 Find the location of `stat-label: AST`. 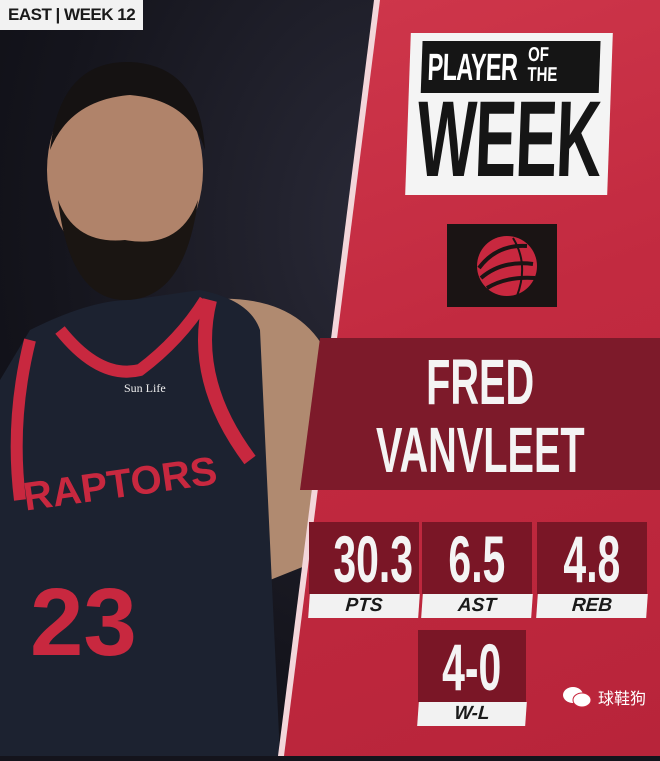

stat-label: AST is located at coordinates (477, 606).